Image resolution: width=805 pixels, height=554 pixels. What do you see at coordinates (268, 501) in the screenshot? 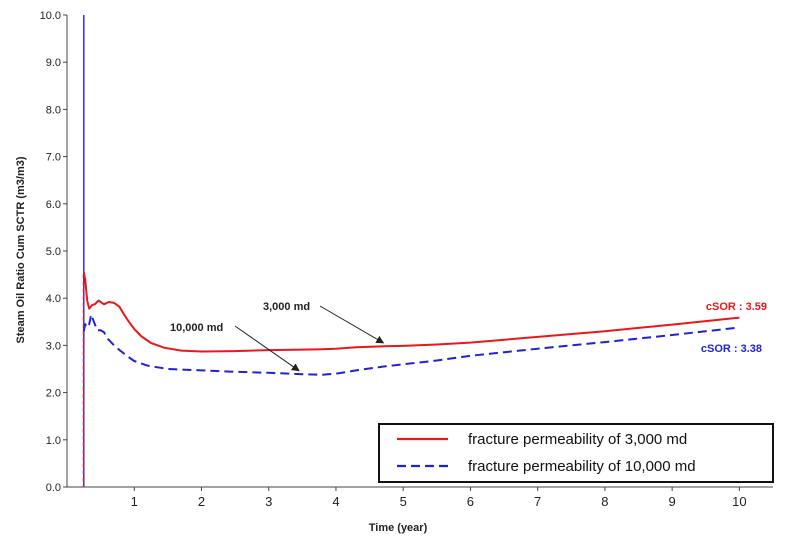
I see `x-tick-label: 3` at bounding box center [268, 501].